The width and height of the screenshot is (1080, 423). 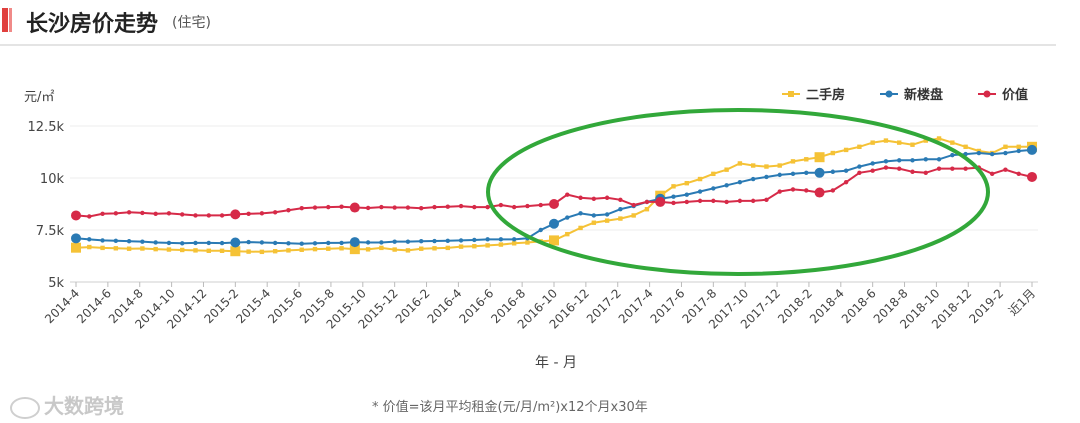 I want to click on chart-header: 长沙房价走势 (住宅), so click(x=528, y=23).